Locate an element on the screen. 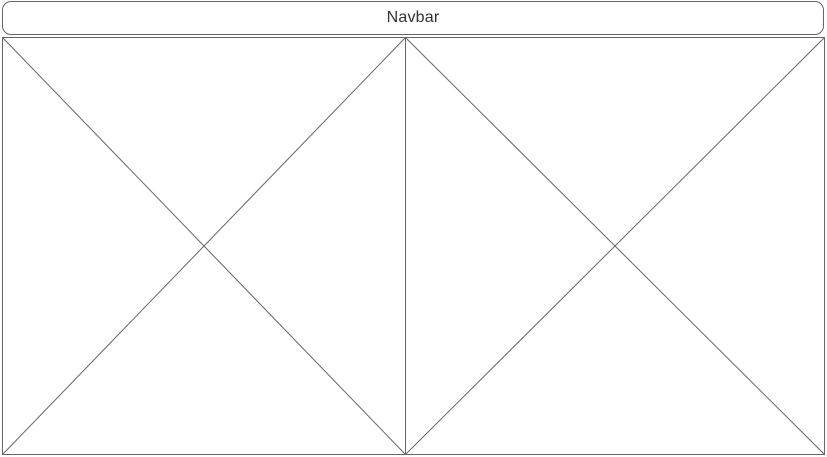 The image size is (827, 457). navbar: Navbar is located at coordinates (413, 18).